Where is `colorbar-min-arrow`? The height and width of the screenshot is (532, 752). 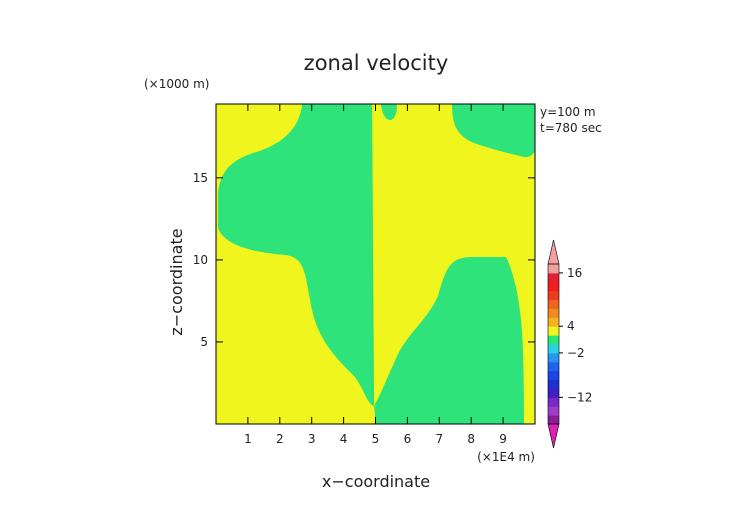
colorbar-min-arrow is located at coordinates (553, 436).